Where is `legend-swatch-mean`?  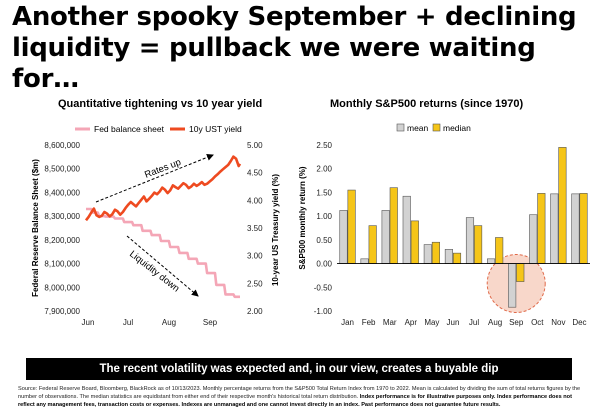 legend-swatch-mean is located at coordinates (400, 127).